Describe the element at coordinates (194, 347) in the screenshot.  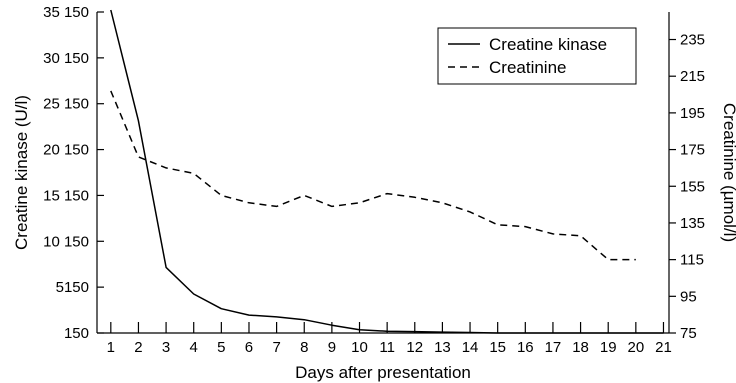
I see `x-tick-label: 4` at that location.